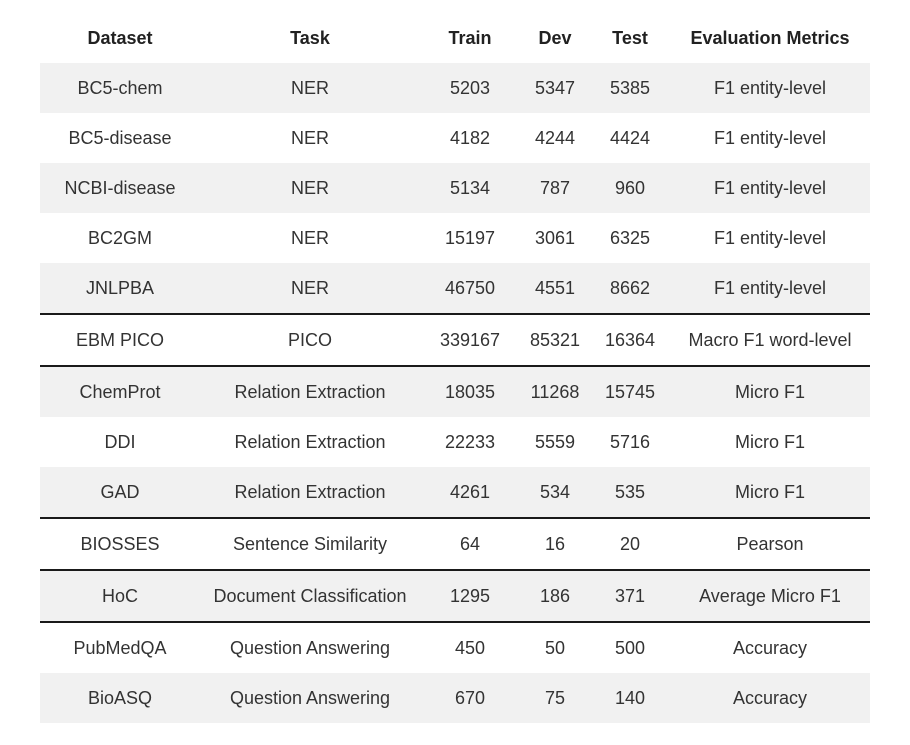 Image resolution: width=910 pixels, height=745 pixels. Describe the element at coordinates (555, 698) in the screenshot. I see `cell-dev: 75` at that location.